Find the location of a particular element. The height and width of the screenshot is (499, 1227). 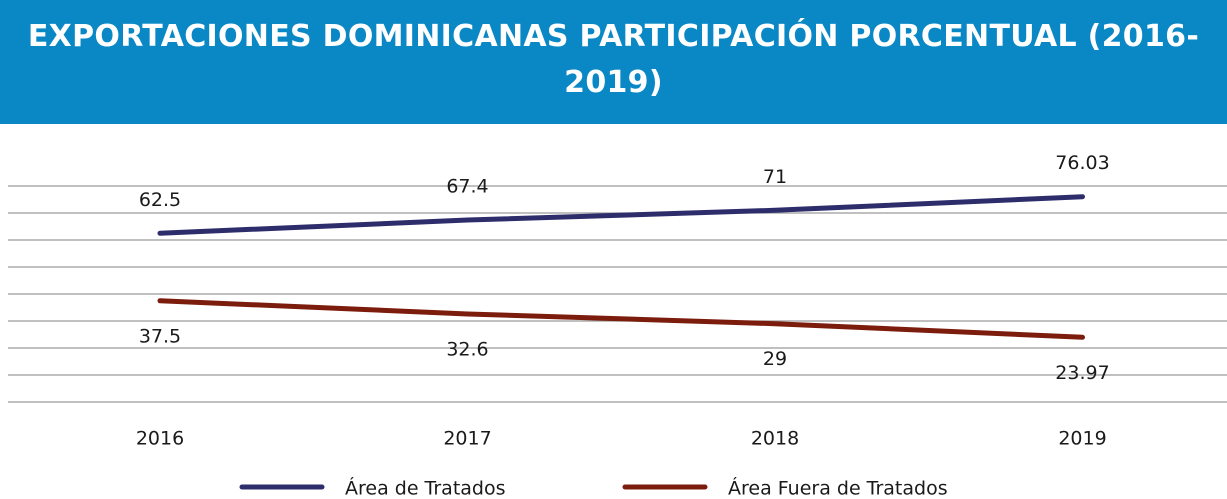

legend-label: Área Fuera de Tratados is located at coordinates (838, 488).